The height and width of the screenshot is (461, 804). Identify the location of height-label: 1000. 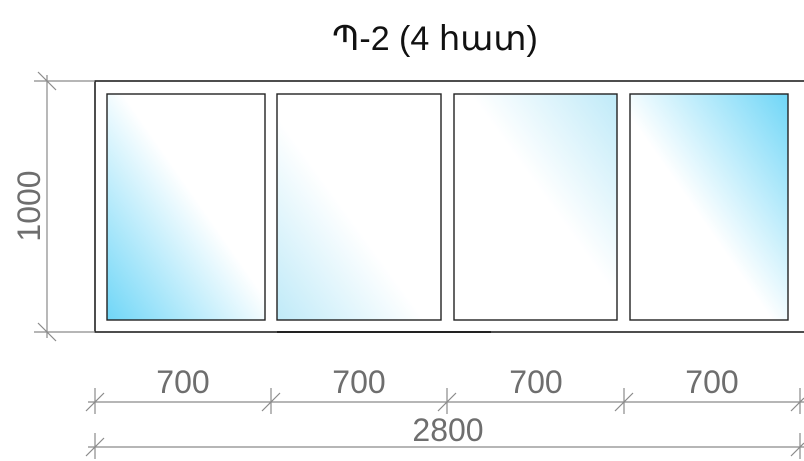
(29, 205).